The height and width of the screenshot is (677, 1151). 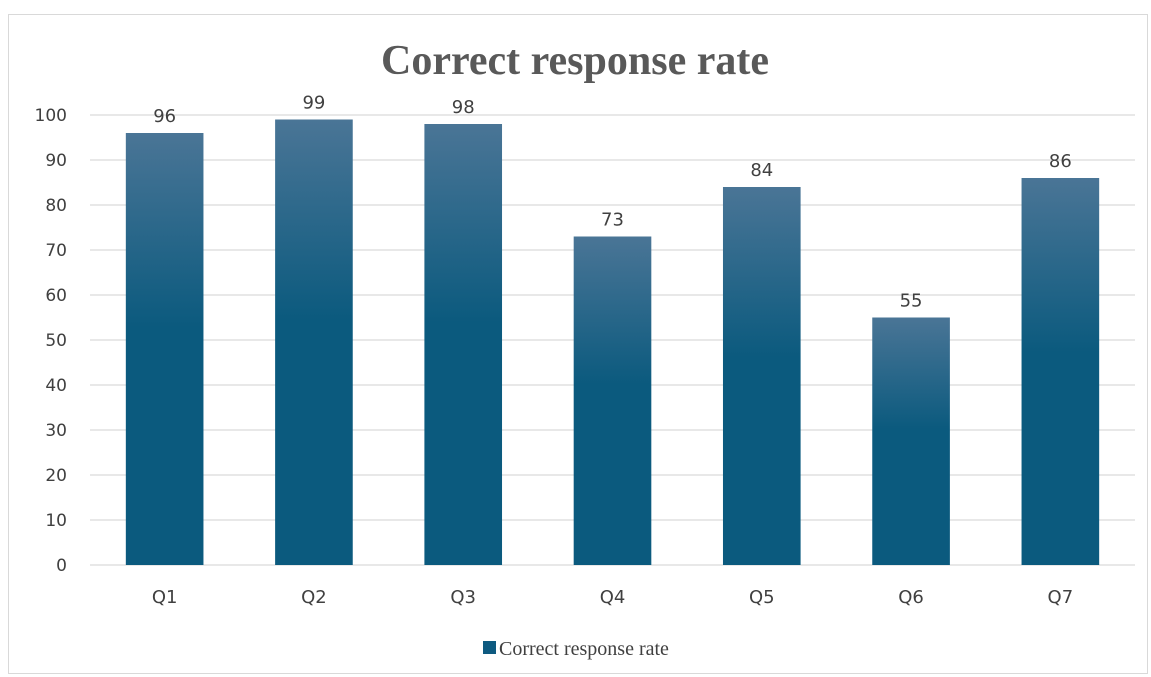 What do you see at coordinates (584, 649) in the screenshot?
I see `legend-label: Correct response rate` at bounding box center [584, 649].